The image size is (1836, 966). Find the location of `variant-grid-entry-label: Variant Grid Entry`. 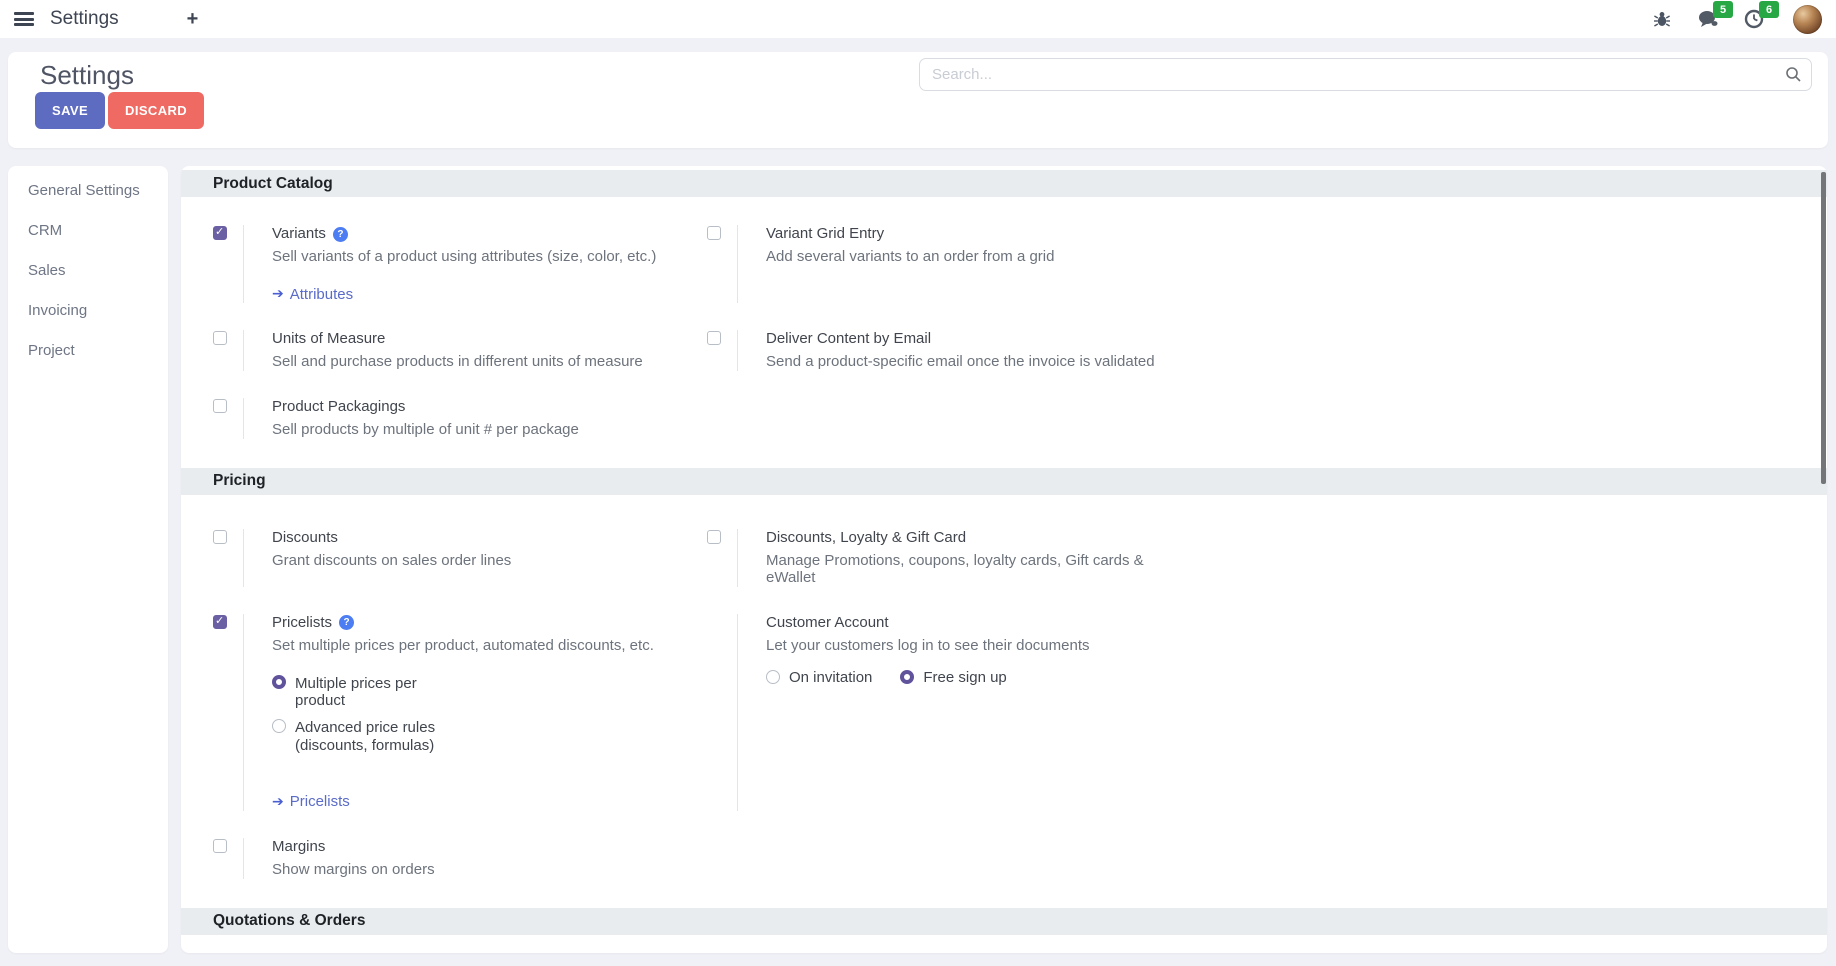

variant-grid-entry-label: Variant Grid Entry is located at coordinates (825, 233).